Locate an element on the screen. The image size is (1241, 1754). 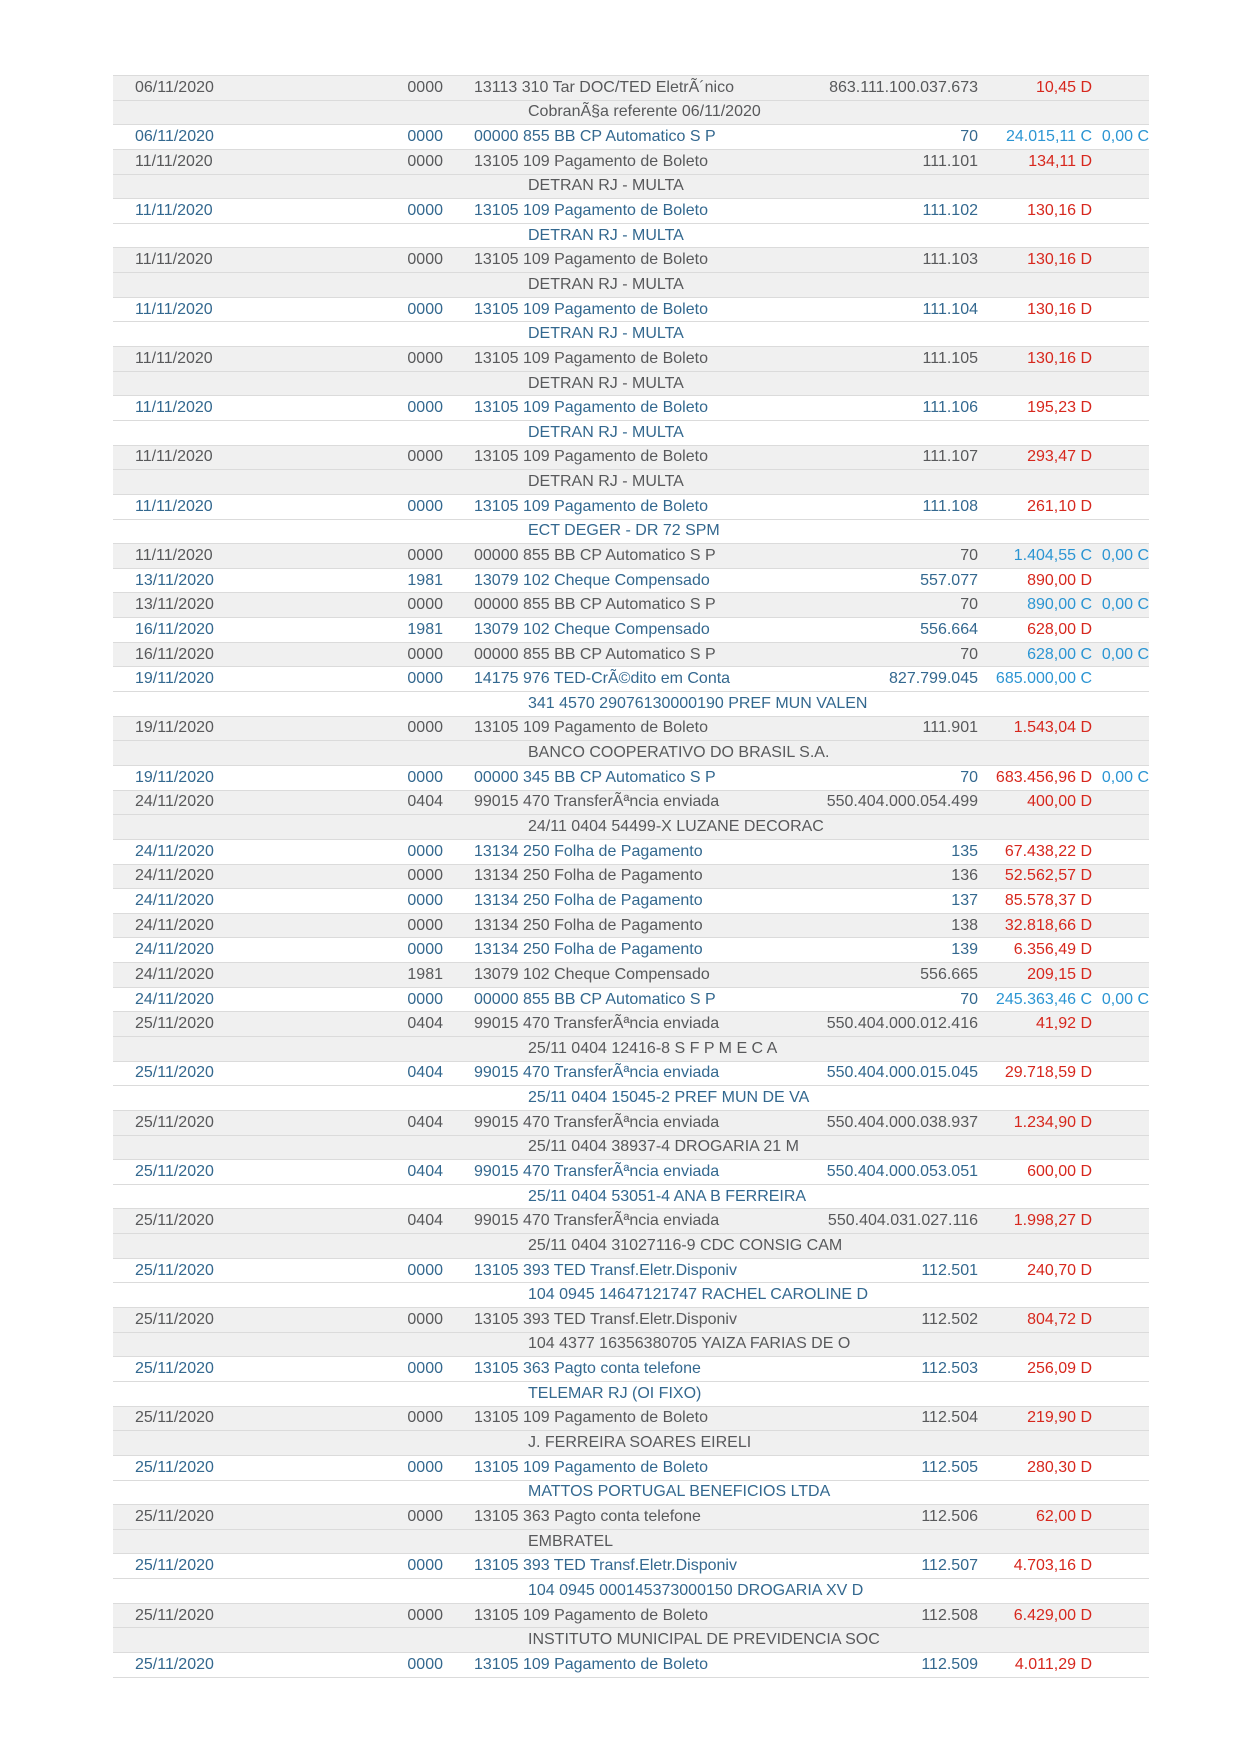
value-cell: 32.818,66 D is located at coordinates (1048, 925).